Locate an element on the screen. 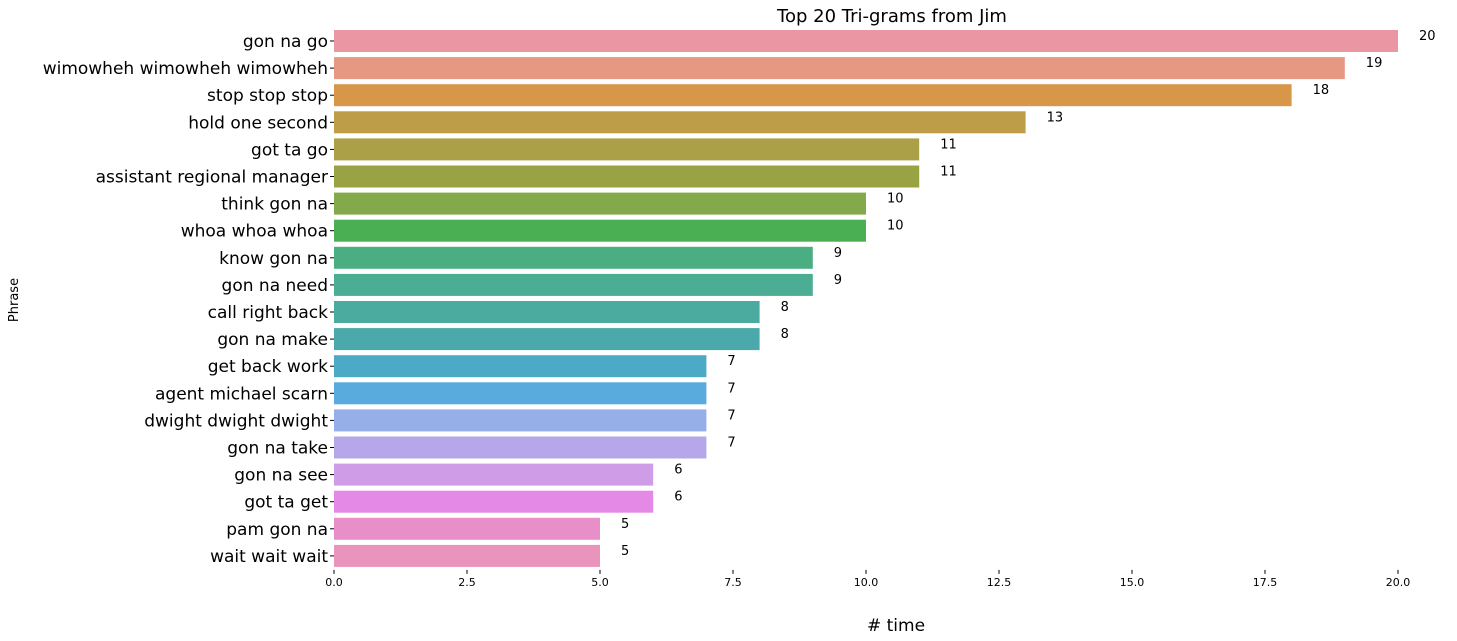 The width and height of the screenshot is (1457, 641). category-label: wait wait wait is located at coordinates (269, 557).